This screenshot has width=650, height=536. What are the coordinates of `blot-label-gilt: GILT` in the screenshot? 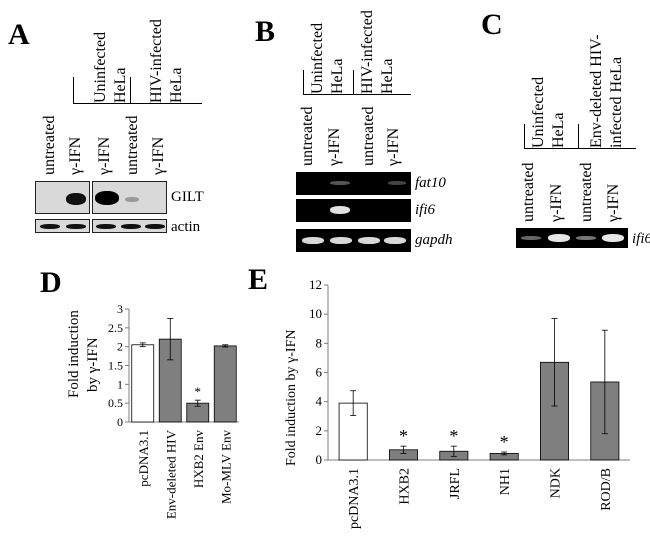 It's located at (187, 197).